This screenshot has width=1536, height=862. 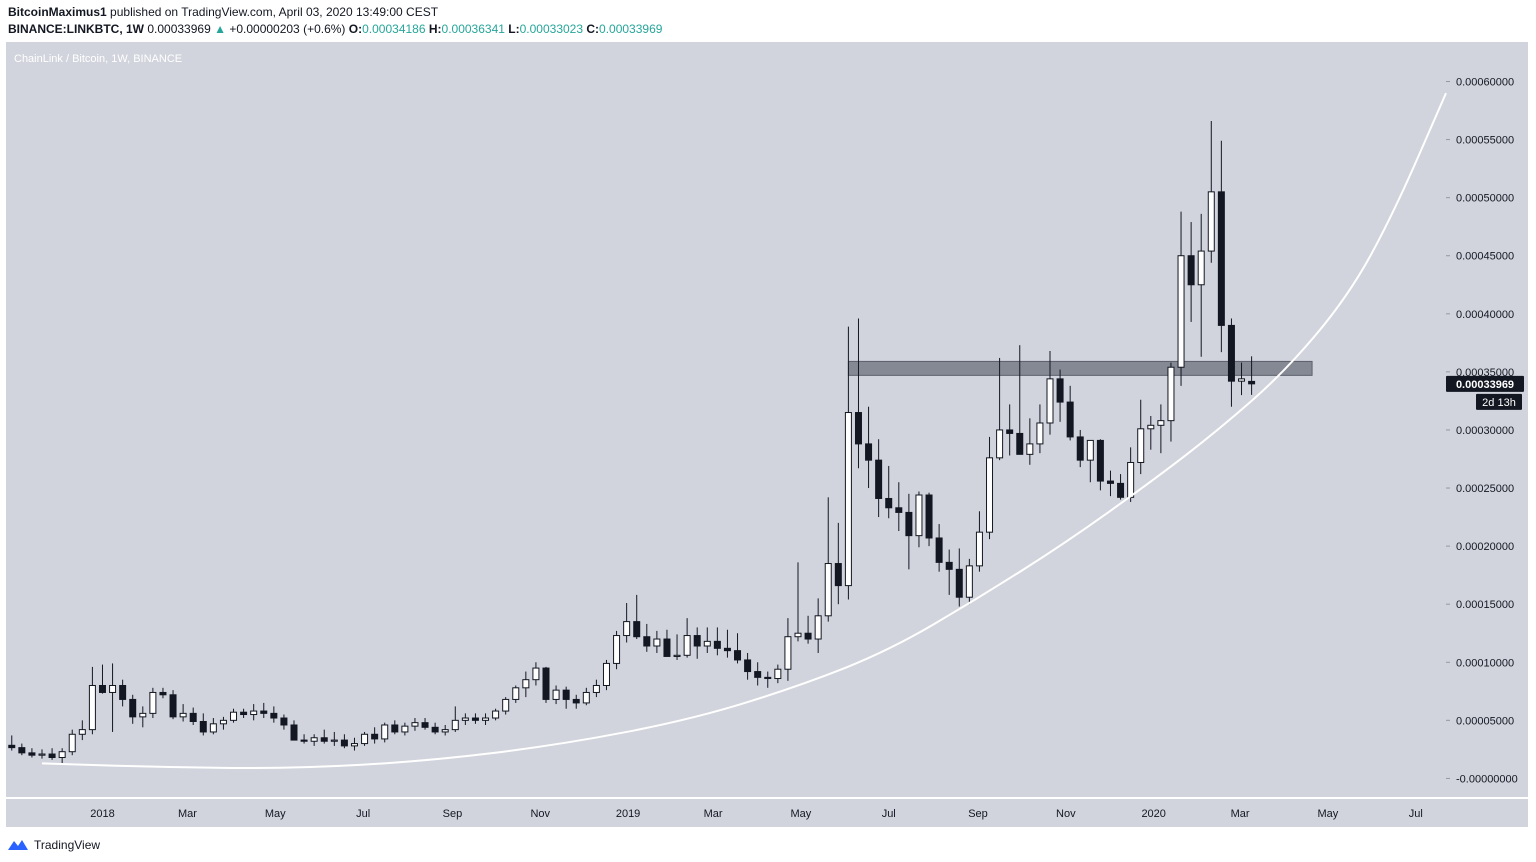 I want to click on y-tick-label: 0.00050000, so click(x=1485, y=199).